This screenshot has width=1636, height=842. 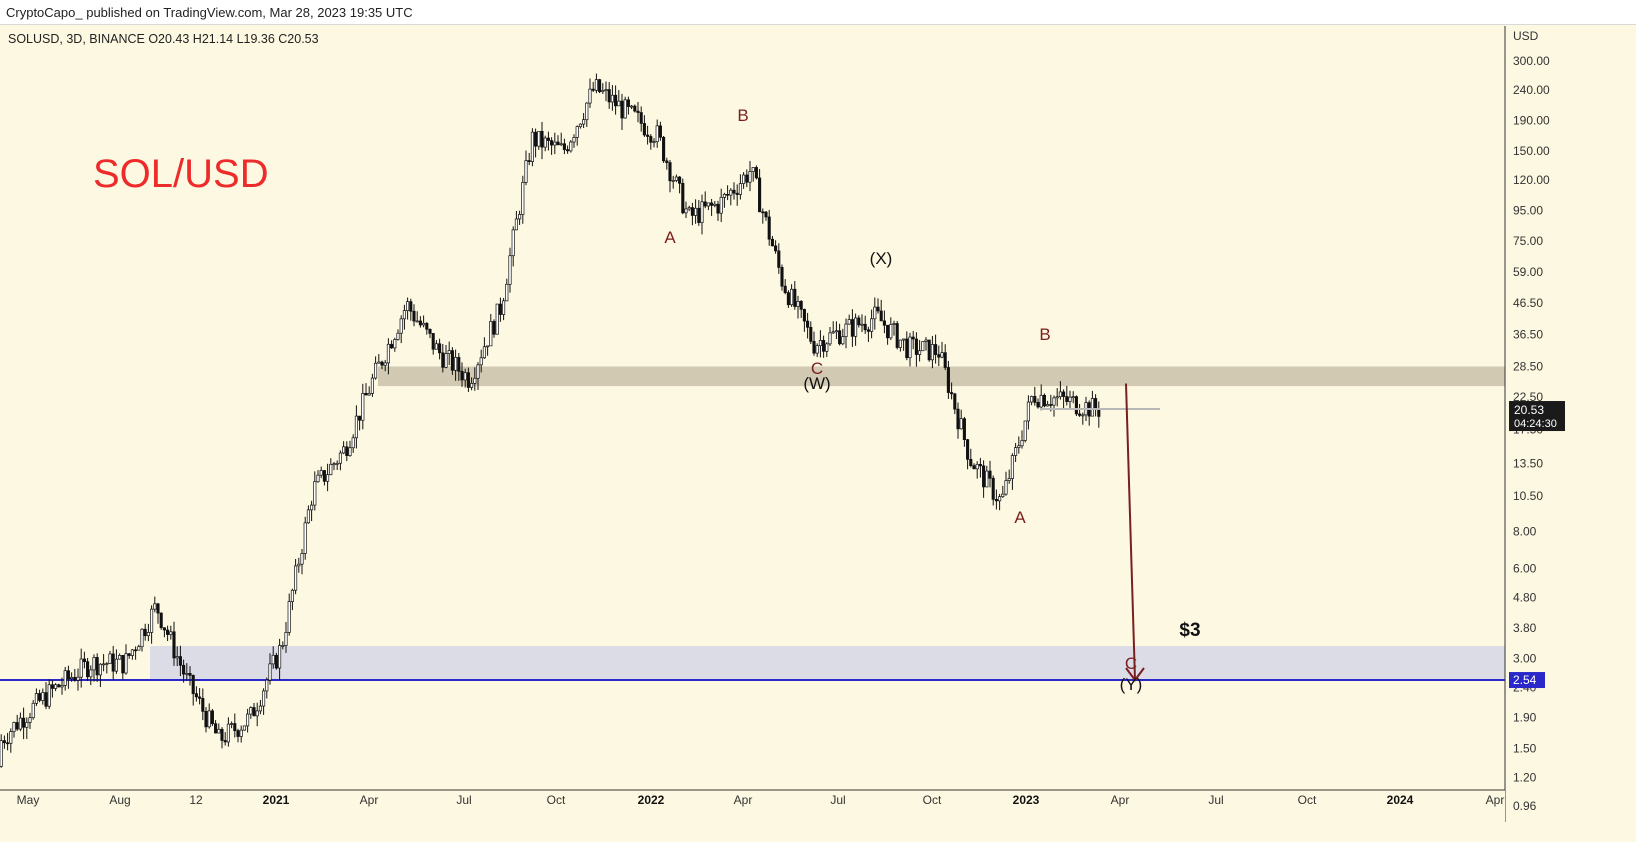 I want to click on price-tick: 75.00, so click(x=1528, y=241).